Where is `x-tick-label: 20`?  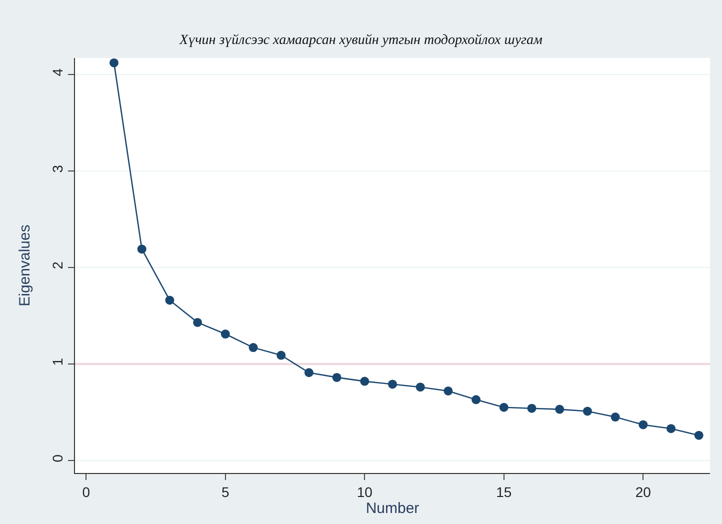
x-tick-label: 20 is located at coordinates (643, 492).